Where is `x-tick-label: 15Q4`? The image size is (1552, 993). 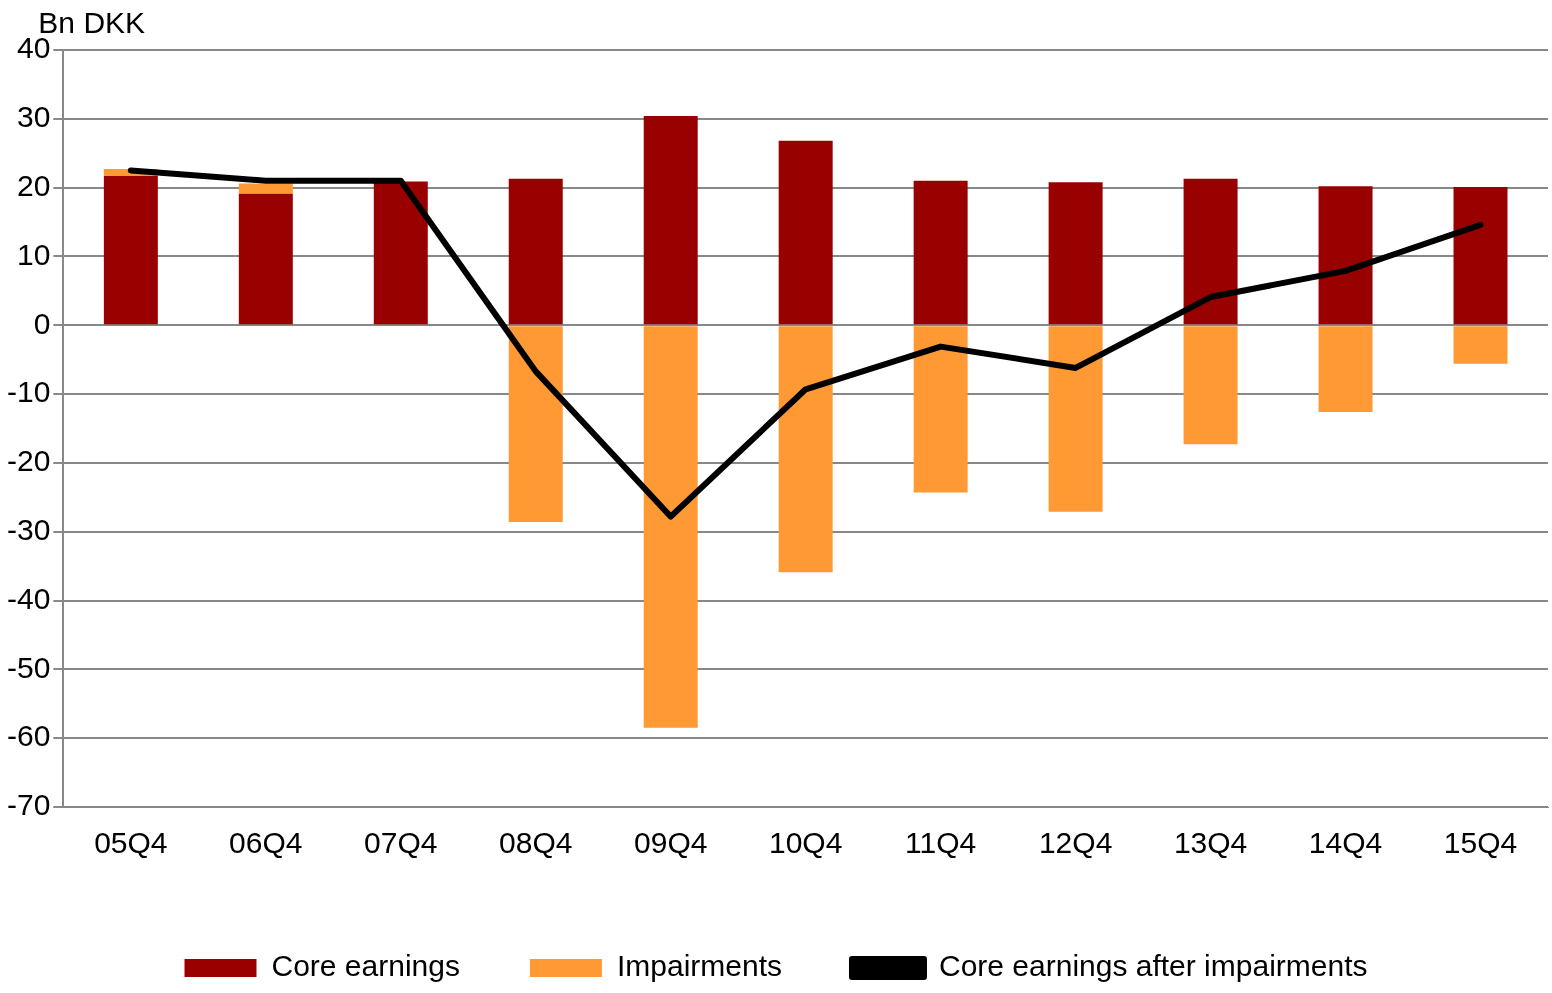 x-tick-label: 15Q4 is located at coordinates (1480, 843).